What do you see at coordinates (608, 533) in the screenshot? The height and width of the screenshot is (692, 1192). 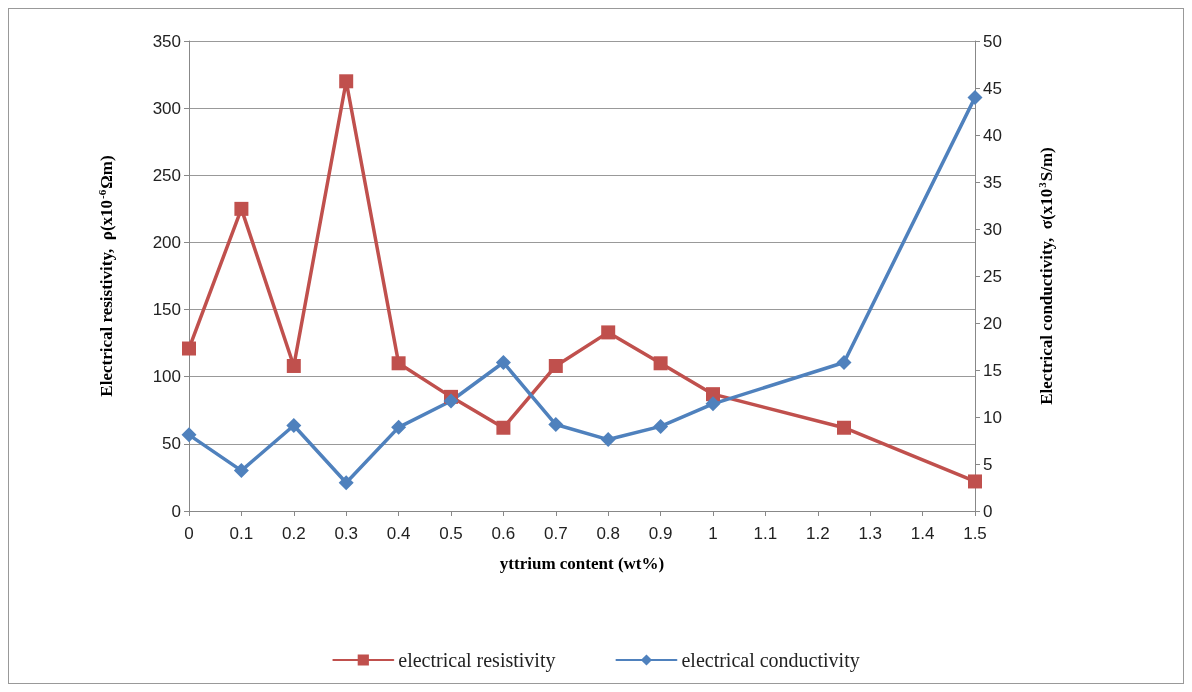 I see `x-tick-label: 0.8` at bounding box center [608, 533].